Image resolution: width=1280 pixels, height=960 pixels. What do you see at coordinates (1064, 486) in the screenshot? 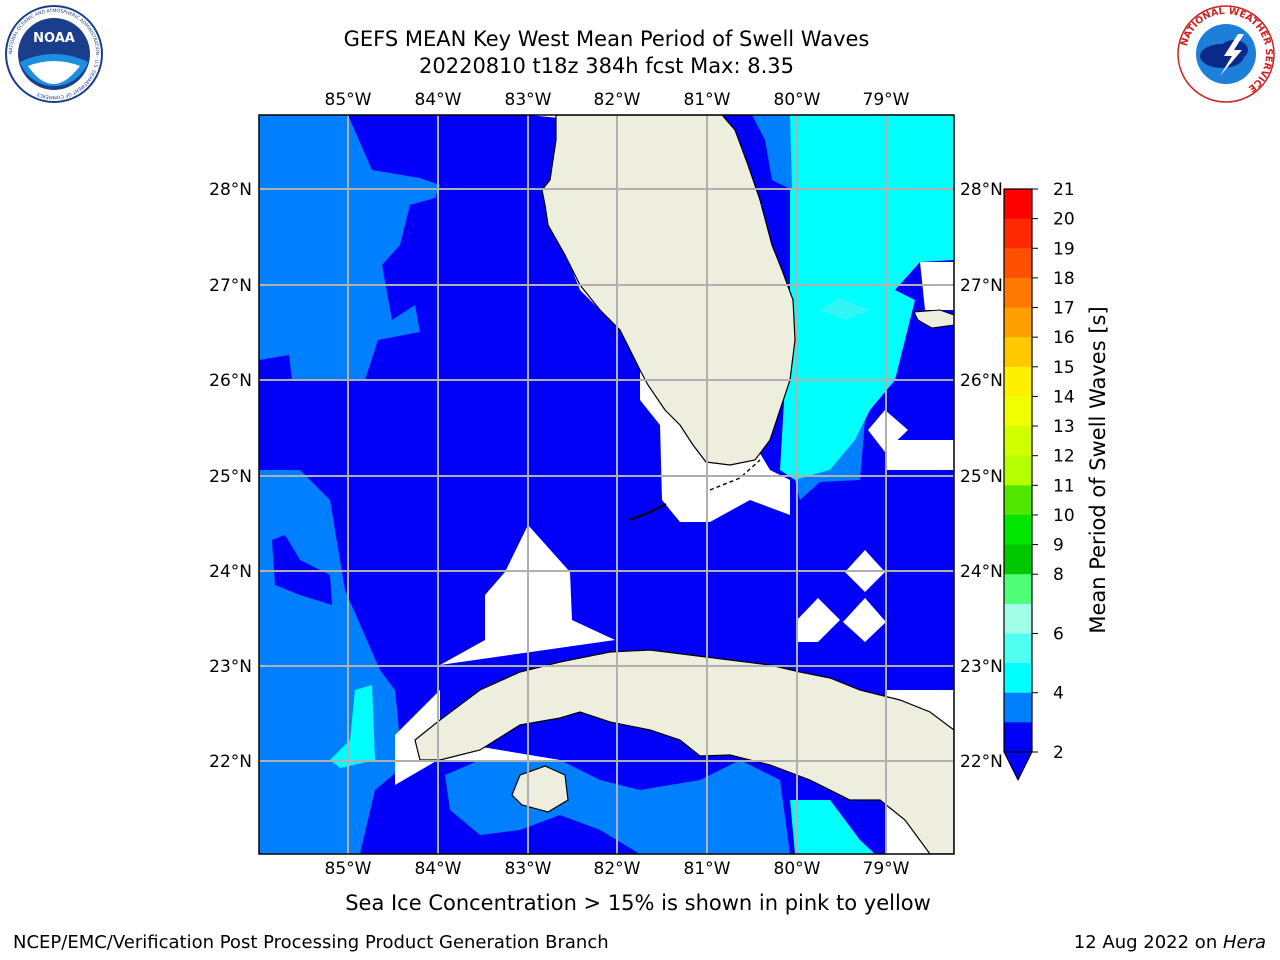
I see `colorbar-tick-label: 11` at bounding box center [1064, 486].